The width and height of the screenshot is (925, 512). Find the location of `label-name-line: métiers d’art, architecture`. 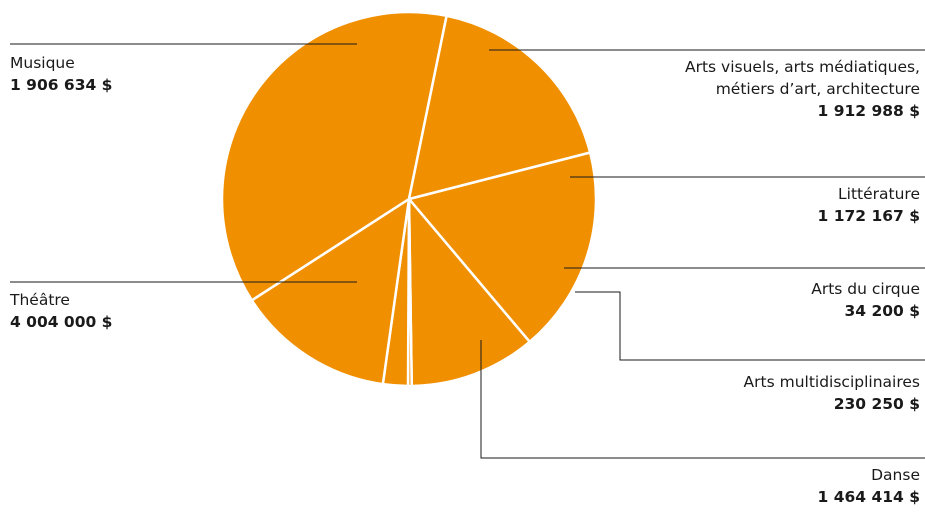

label-name-line: métiers d’art, architecture is located at coordinates (817, 89).